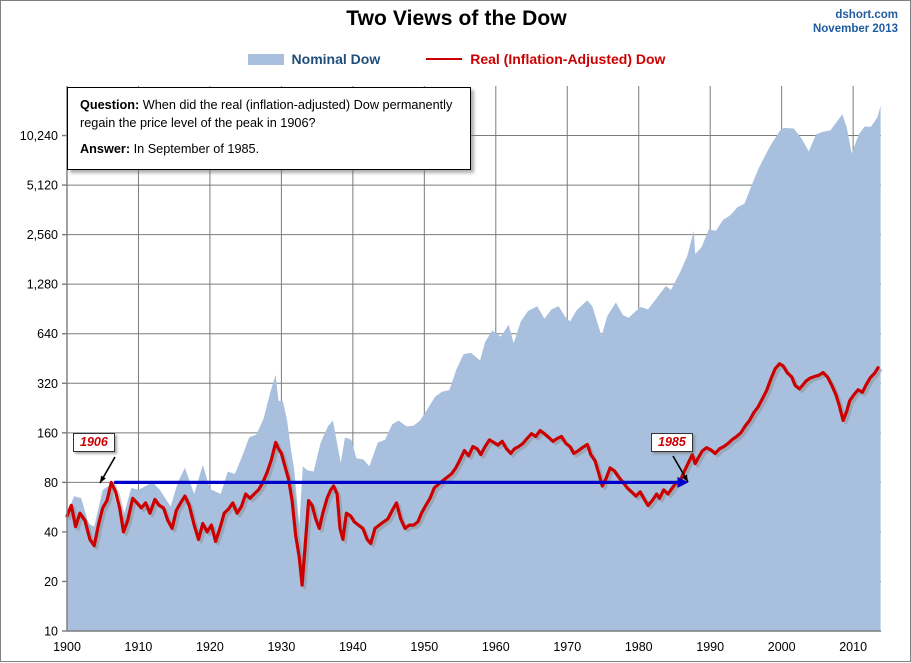  I want to click on legend-item-nominal-dow: Nominal Dow, so click(314, 59).